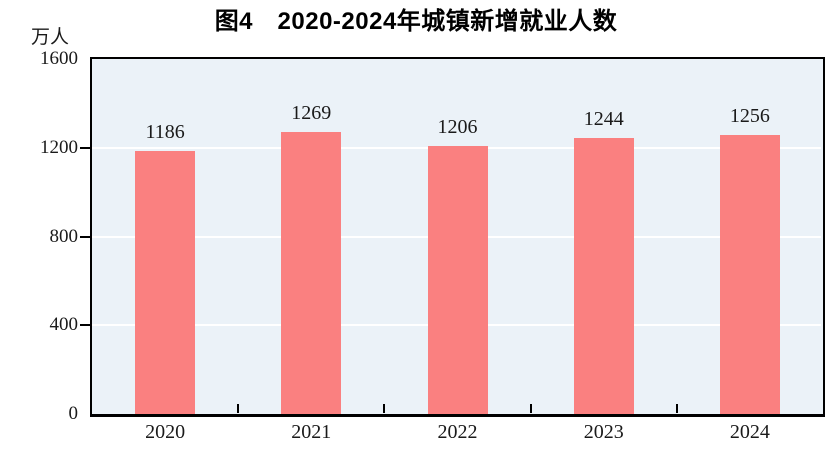  Describe the element at coordinates (165, 131) in the screenshot. I see `bar-value-label: 1186` at that location.